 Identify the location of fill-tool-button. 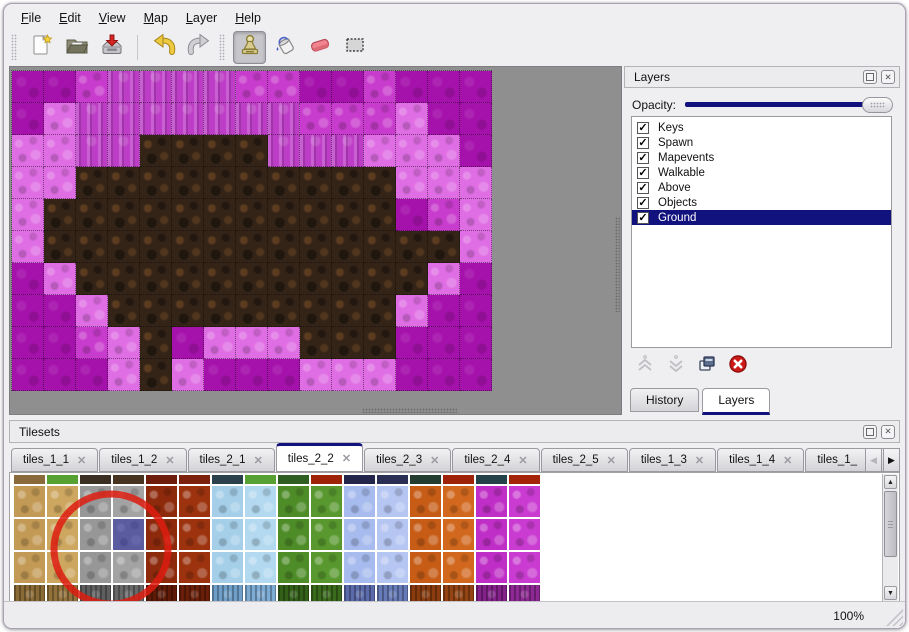
(284, 47).